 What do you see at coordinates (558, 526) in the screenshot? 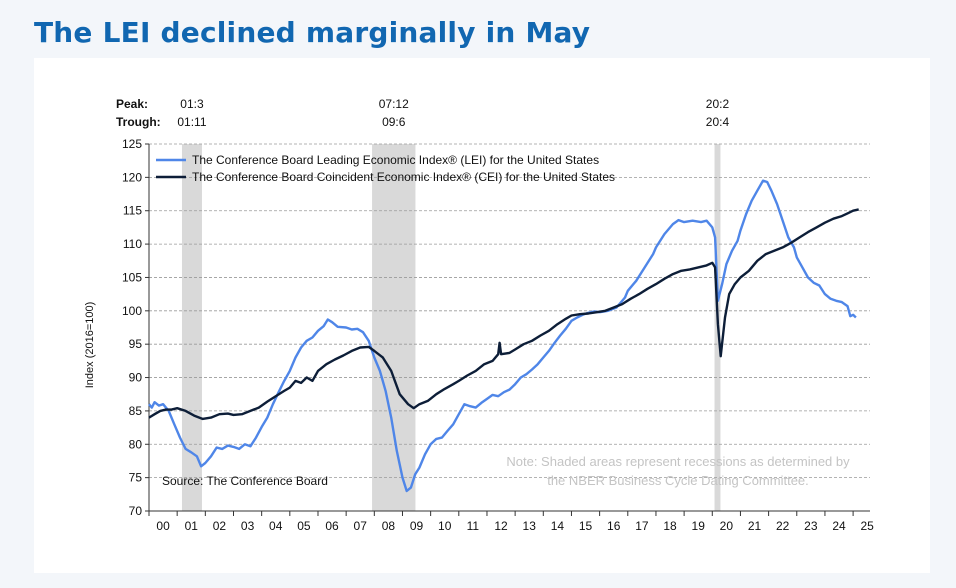
I see `x-tick-label-14: 14` at bounding box center [558, 526].